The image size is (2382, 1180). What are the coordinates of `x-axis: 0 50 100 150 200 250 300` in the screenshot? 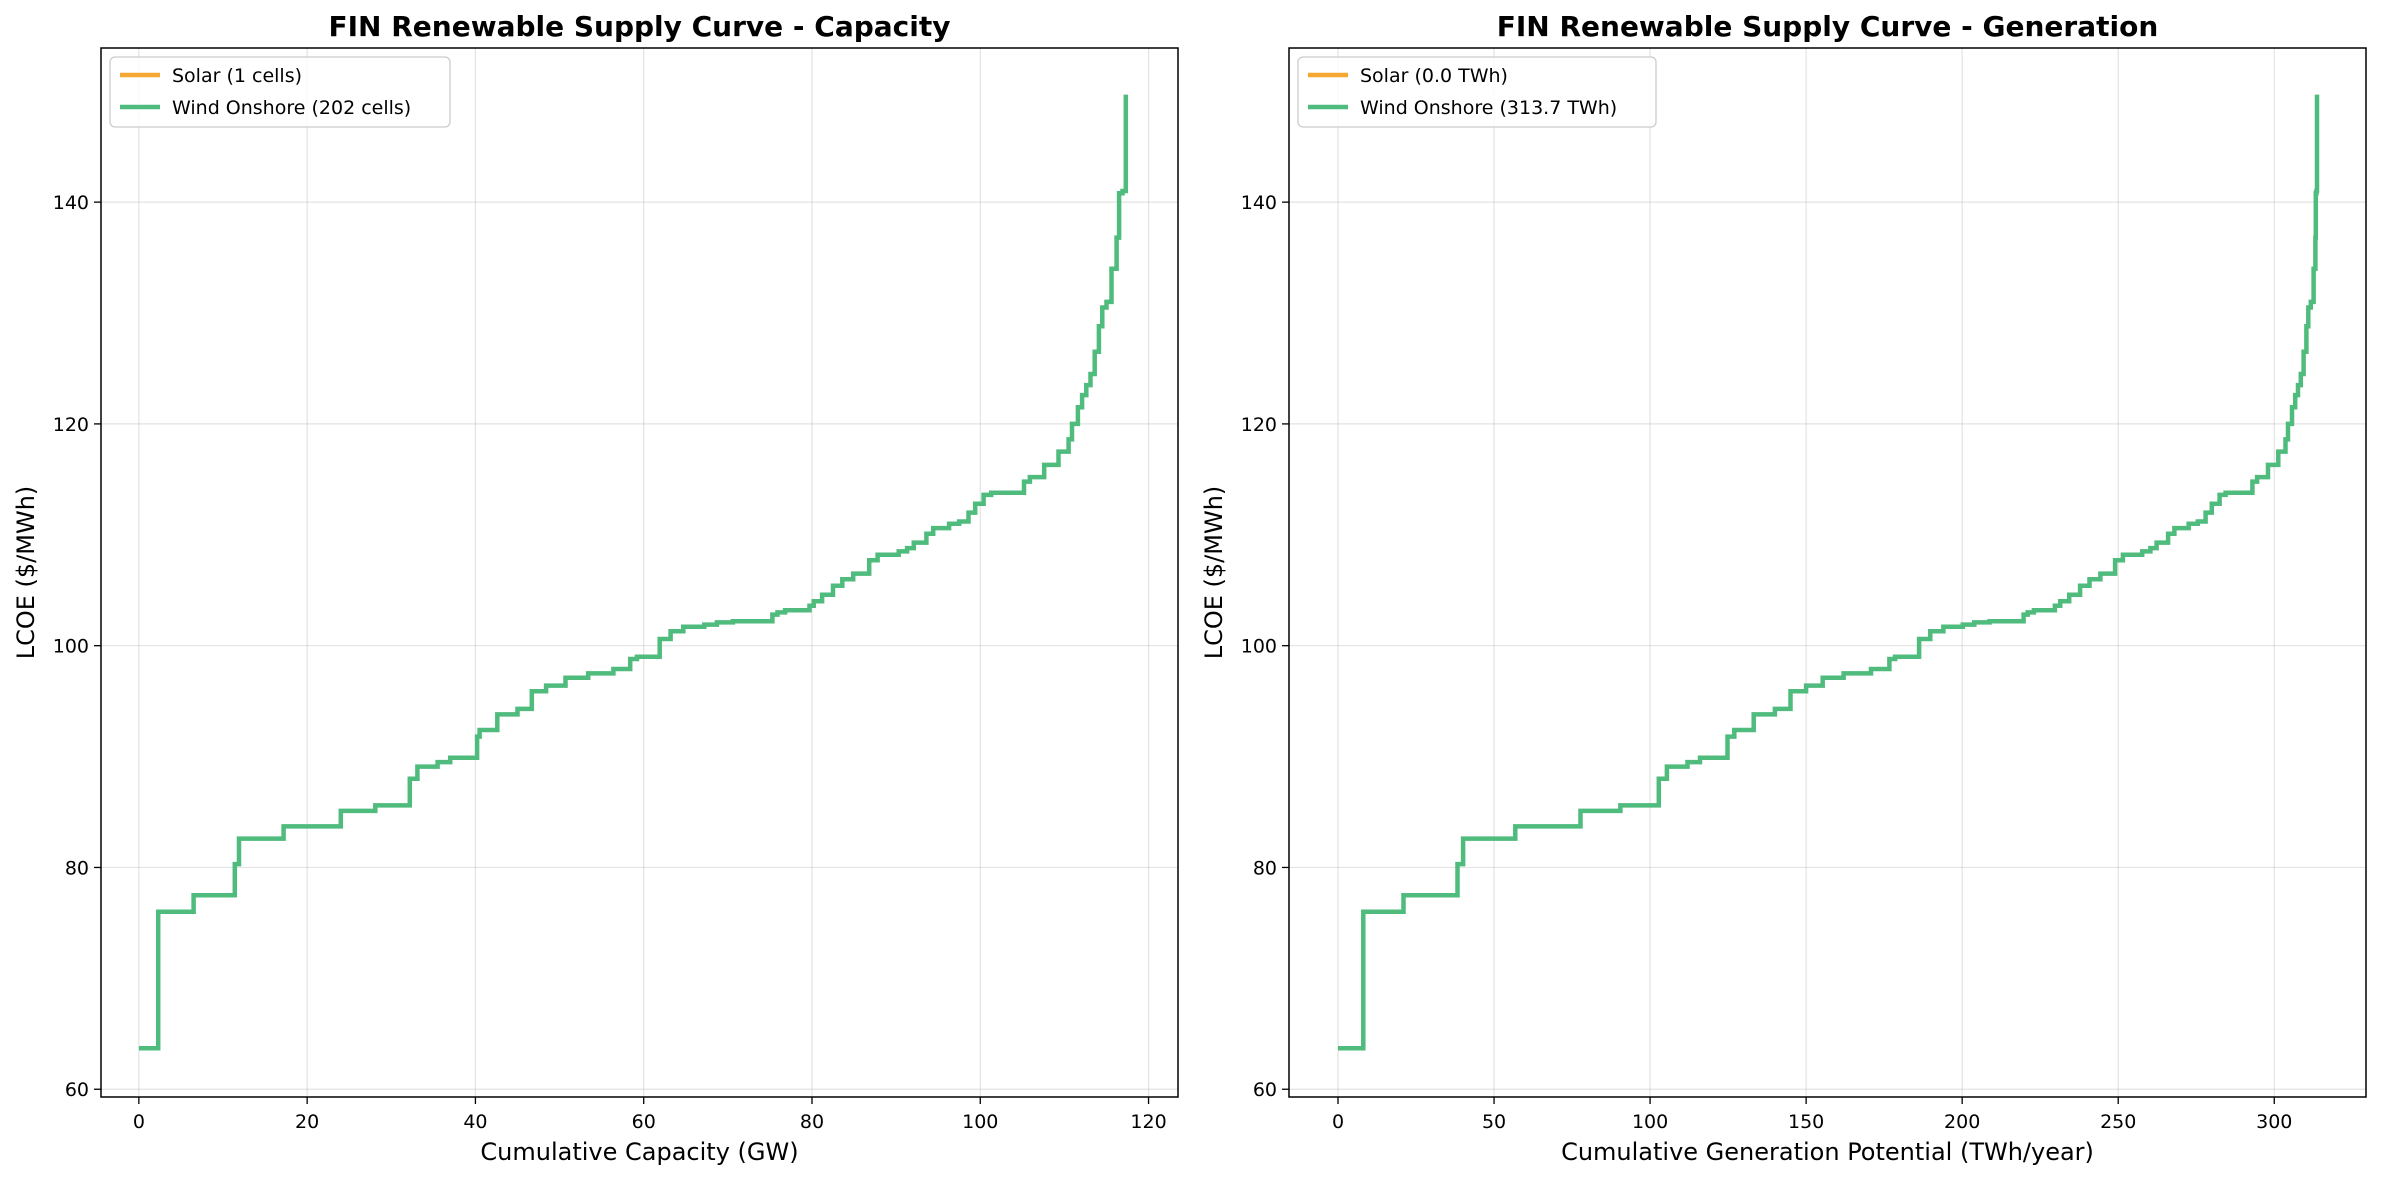 It's located at (1812, 1115).